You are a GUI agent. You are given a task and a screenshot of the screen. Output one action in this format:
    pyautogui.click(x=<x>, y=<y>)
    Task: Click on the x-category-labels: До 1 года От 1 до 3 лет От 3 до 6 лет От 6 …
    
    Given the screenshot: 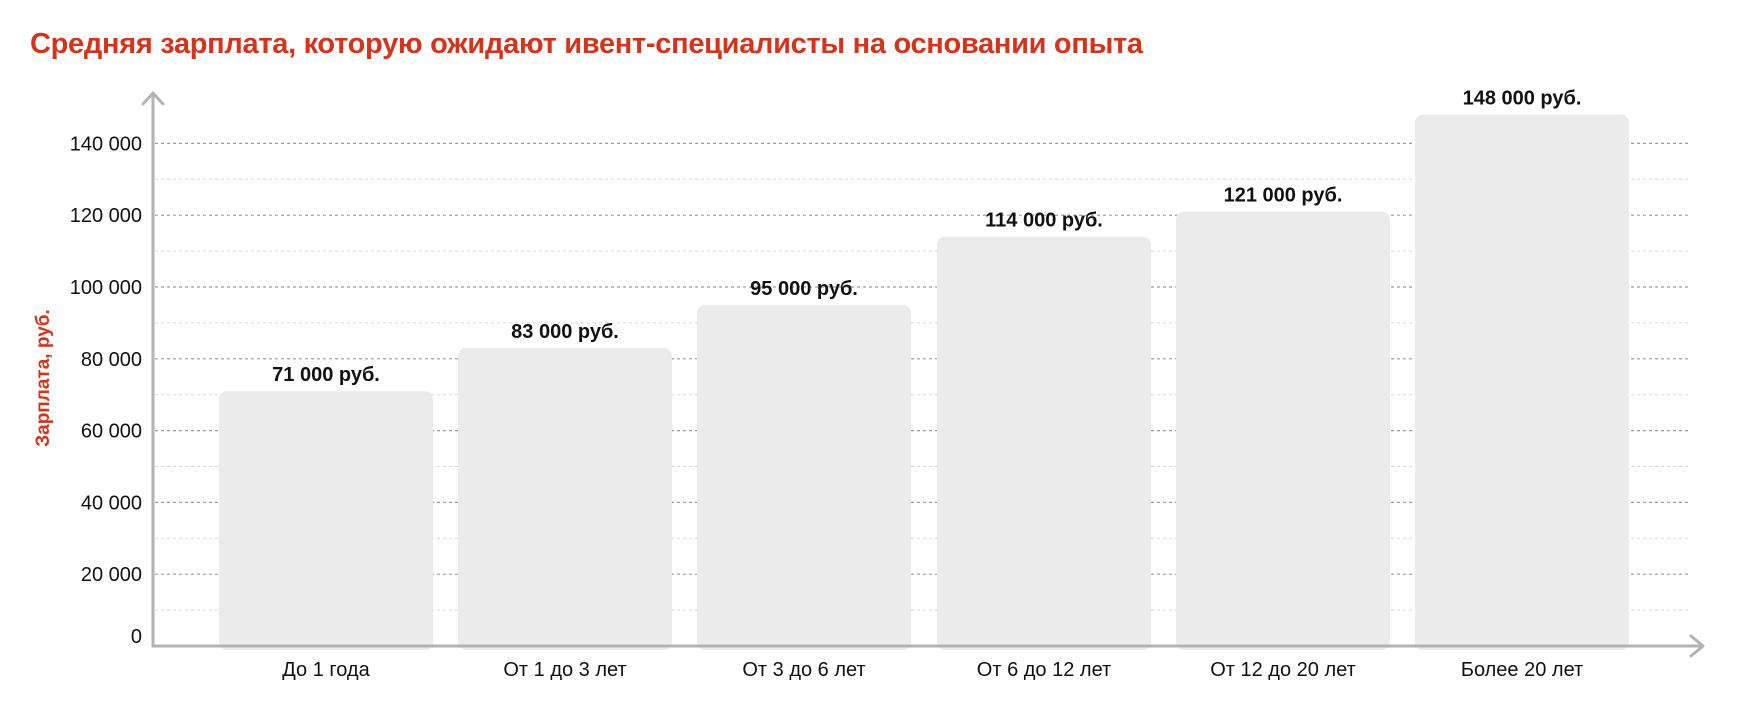 What is the action you would take?
    pyautogui.click(x=932, y=670)
    